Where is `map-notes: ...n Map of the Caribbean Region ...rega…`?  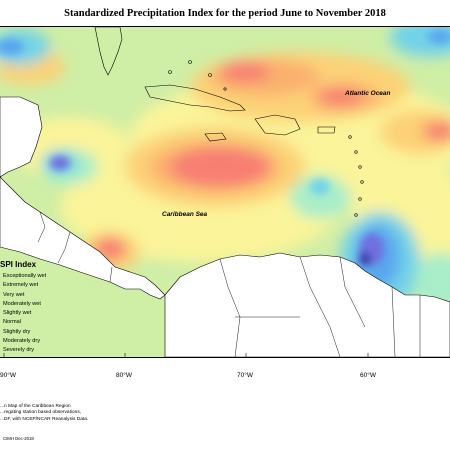
map-notes: ...n Map of the Caribbean Region ...rega… is located at coordinates (44, 413).